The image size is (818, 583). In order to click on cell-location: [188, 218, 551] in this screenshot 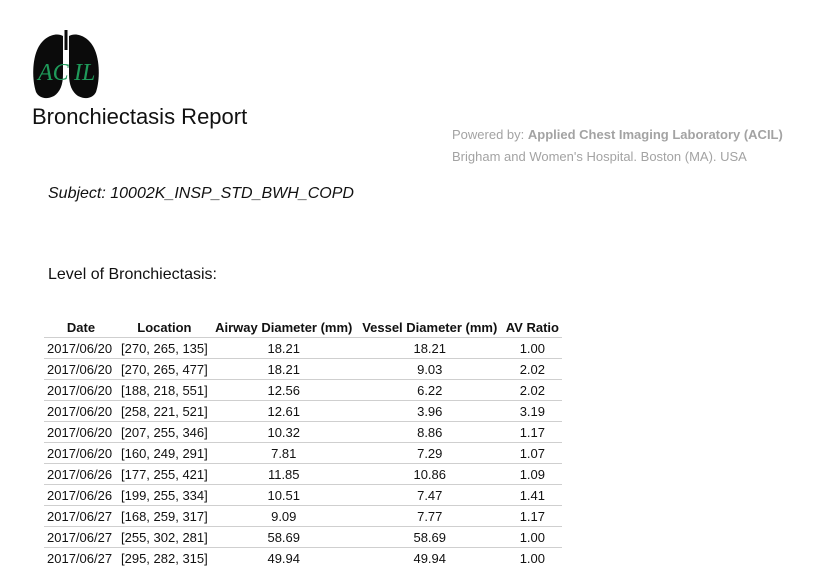, I will do `click(164, 390)`.